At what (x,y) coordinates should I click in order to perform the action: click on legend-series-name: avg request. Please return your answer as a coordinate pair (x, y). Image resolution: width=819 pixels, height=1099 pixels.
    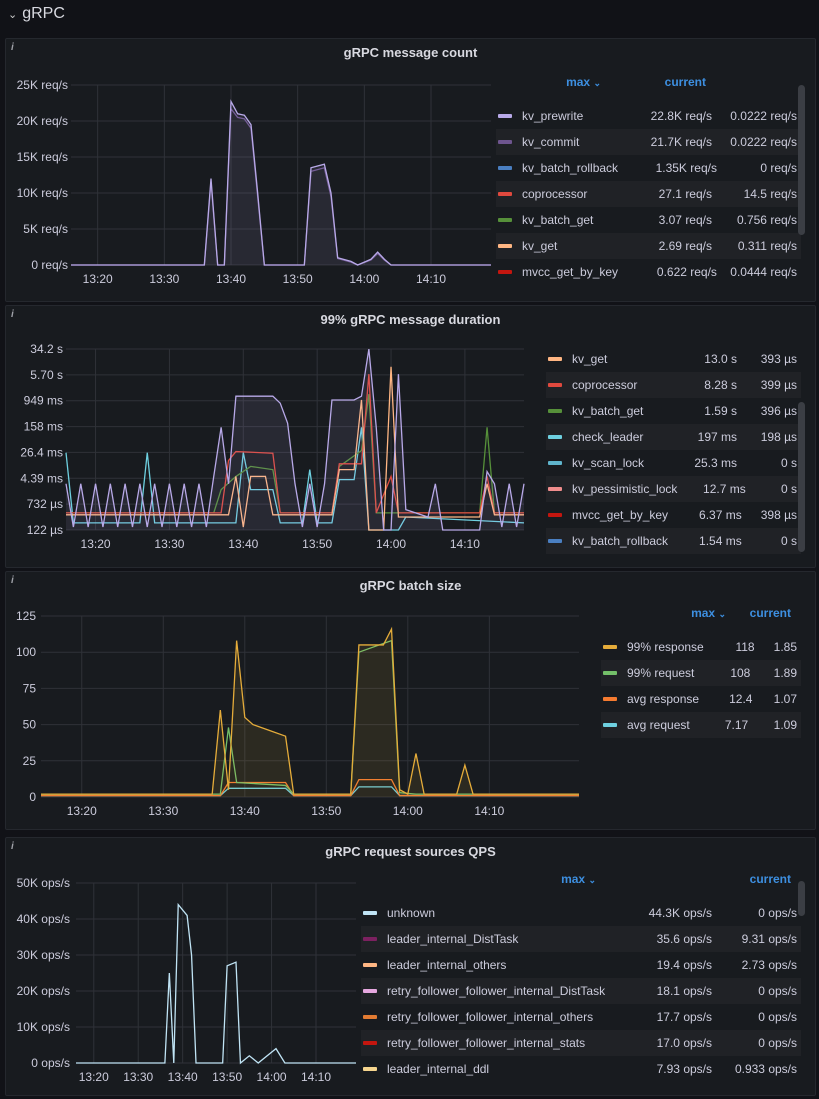
    Looking at the image, I should click on (658, 725).